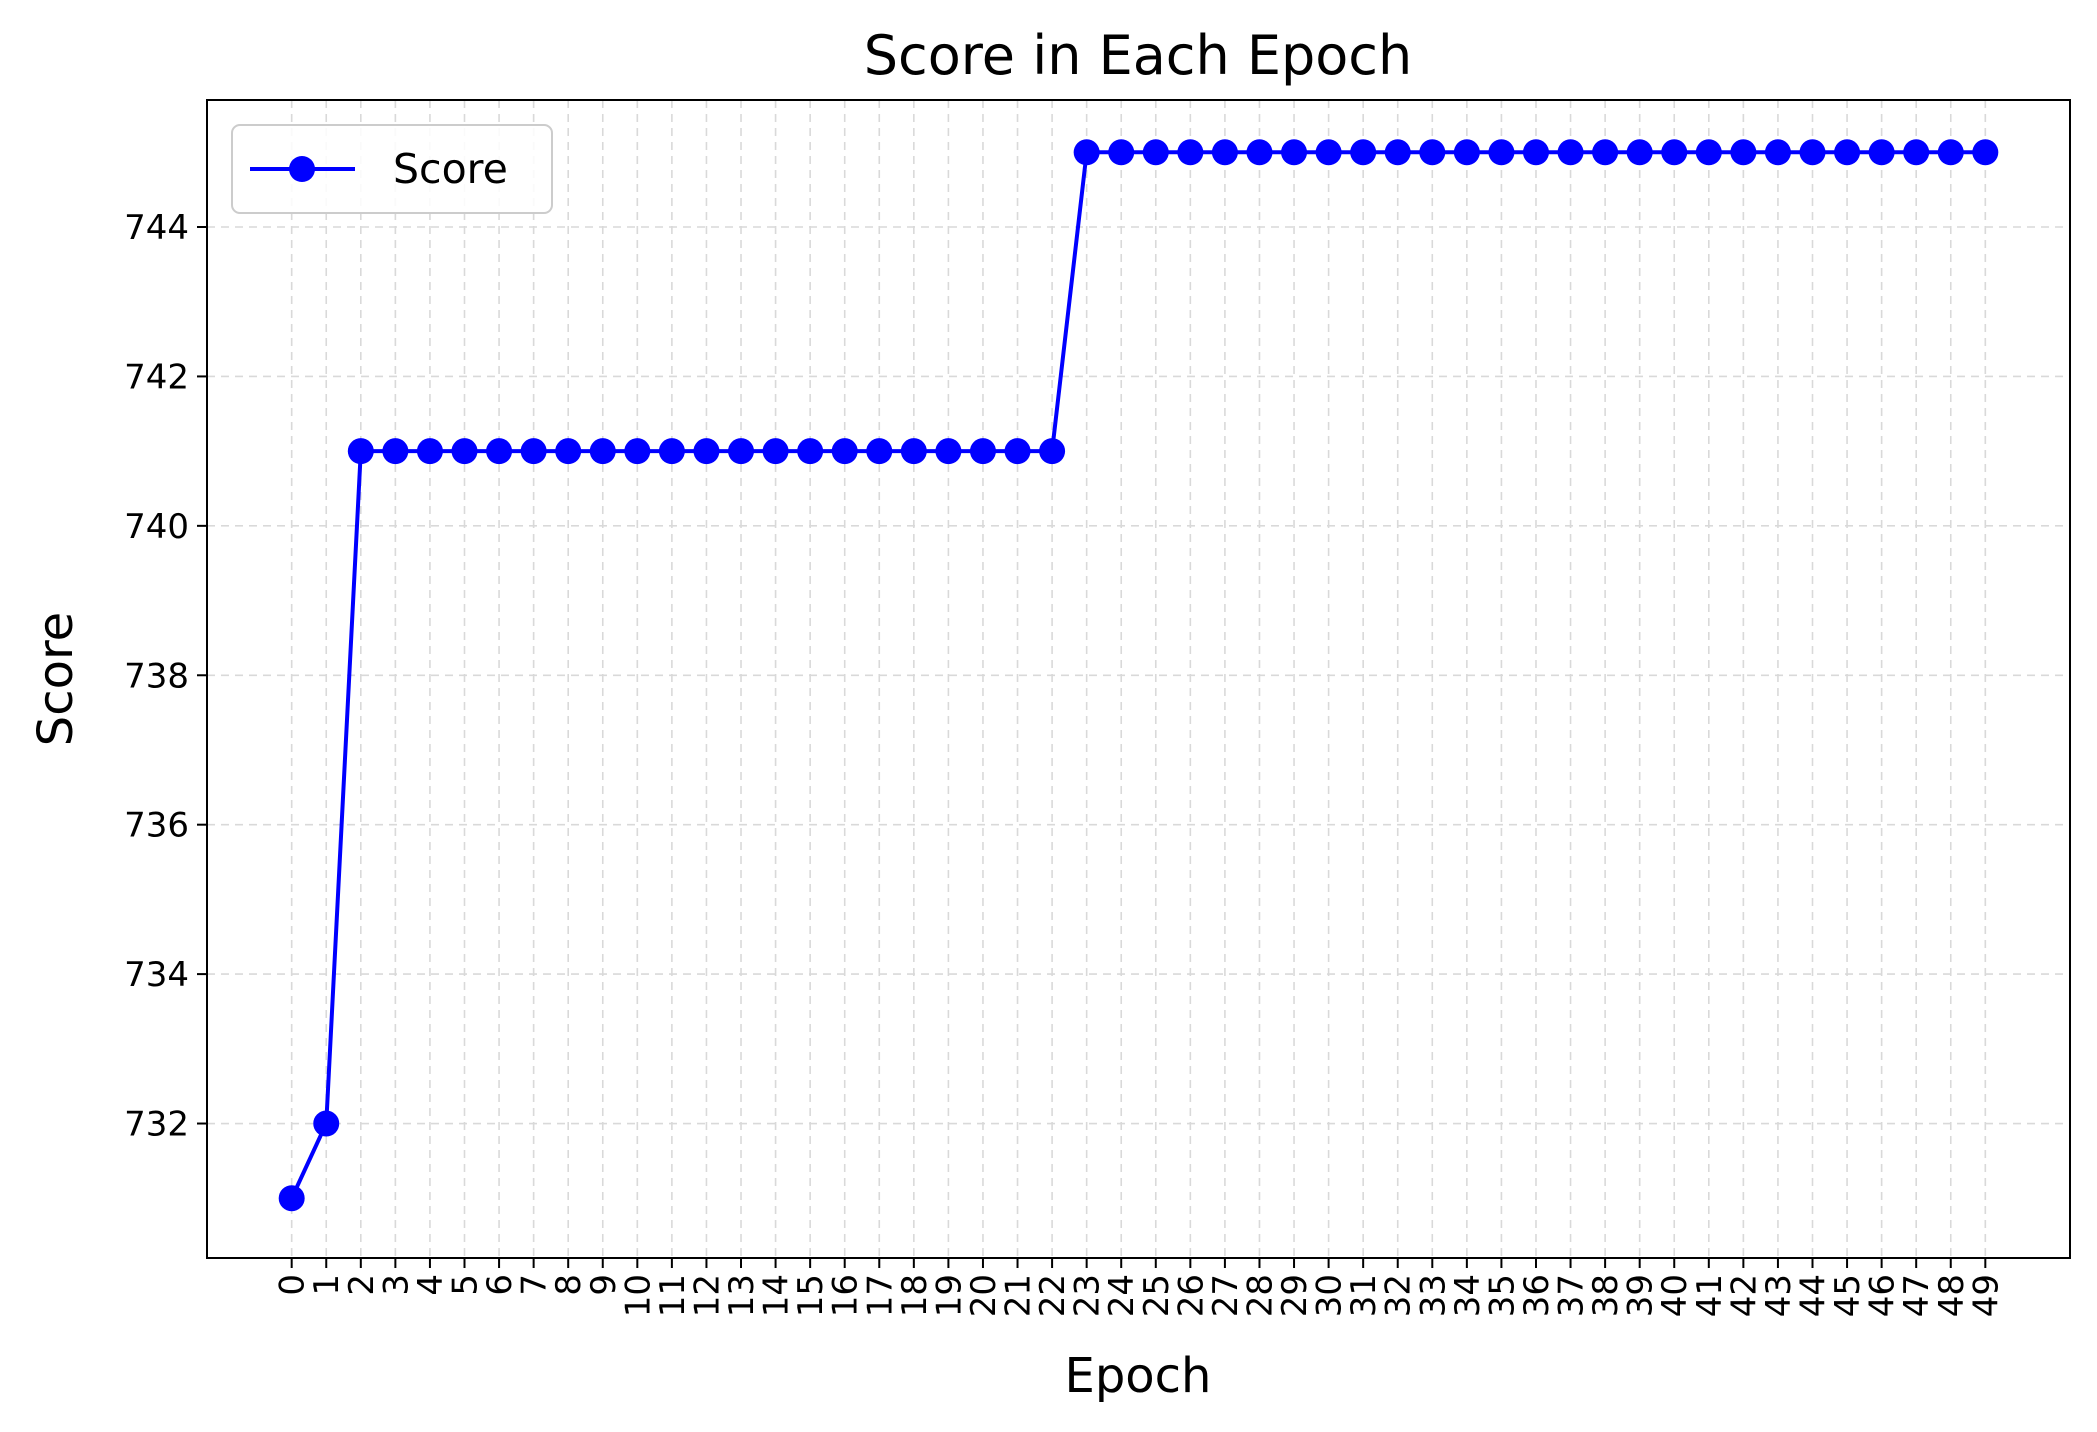  Describe the element at coordinates (1122, 1295) in the screenshot. I see `x-tick-label: 24` at that location.